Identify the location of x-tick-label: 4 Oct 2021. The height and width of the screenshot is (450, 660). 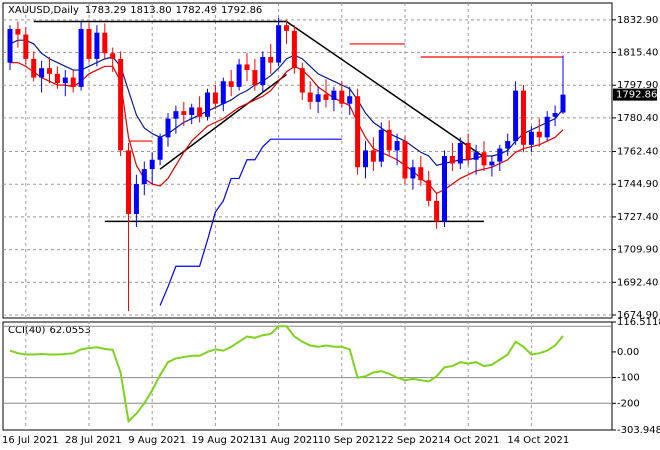
(471, 440).